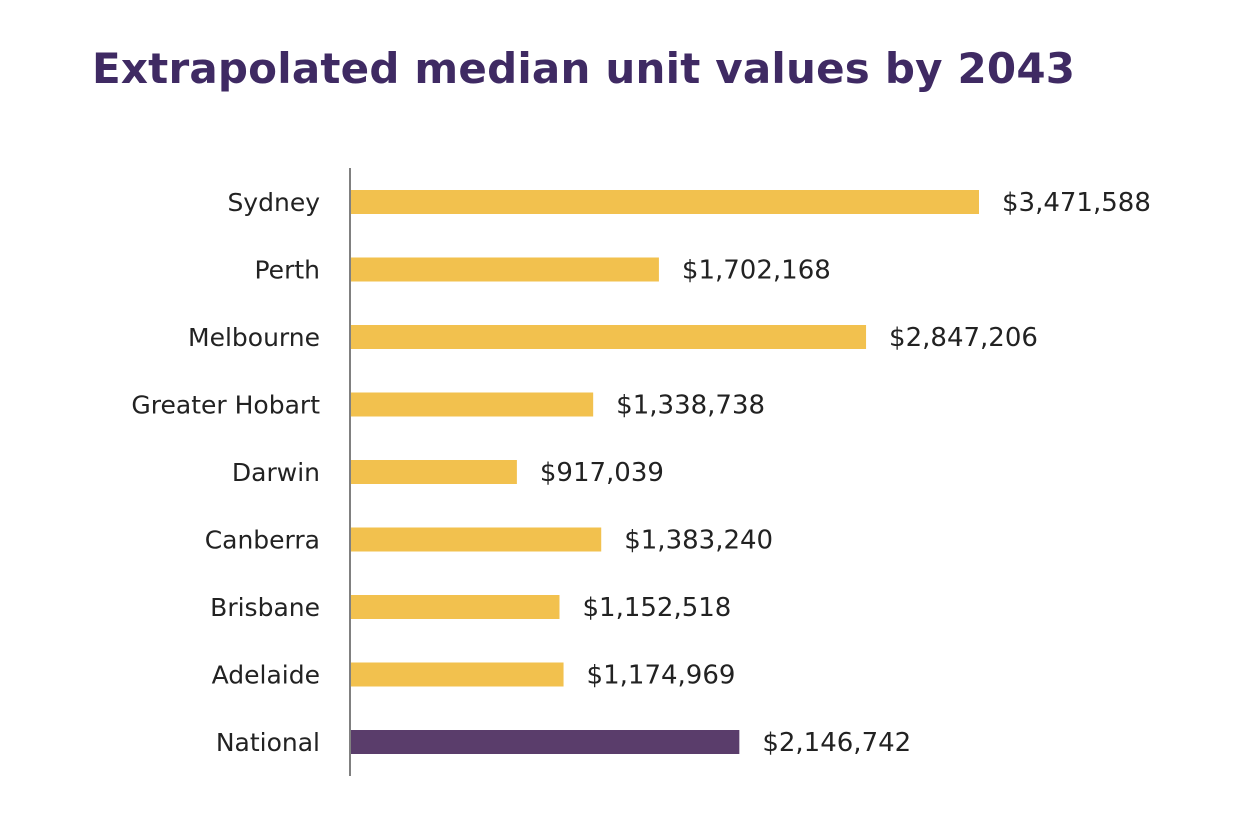 The height and width of the screenshot is (836, 1242). Describe the element at coordinates (472, 404) in the screenshot. I see `bar-greater-hobart` at that location.